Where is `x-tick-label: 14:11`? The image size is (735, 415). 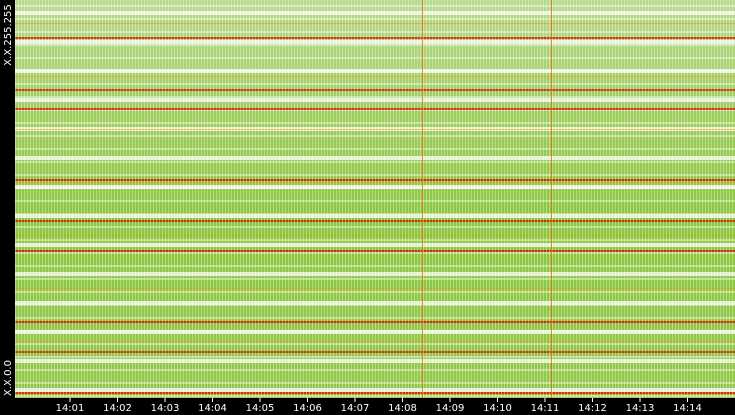
x-tick-label: 14:11 is located at coordinates (545, 408).